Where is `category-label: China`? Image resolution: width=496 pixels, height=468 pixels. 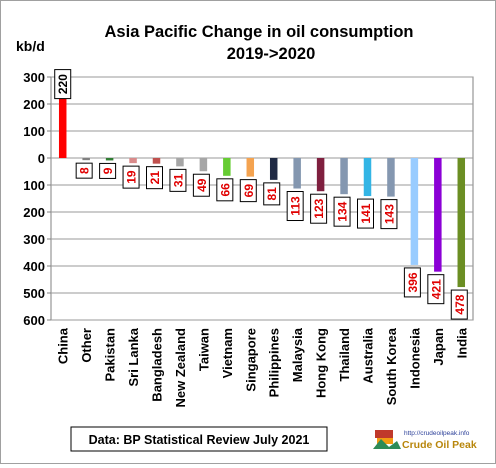 category-label: China is located at coordinates (63, 345).